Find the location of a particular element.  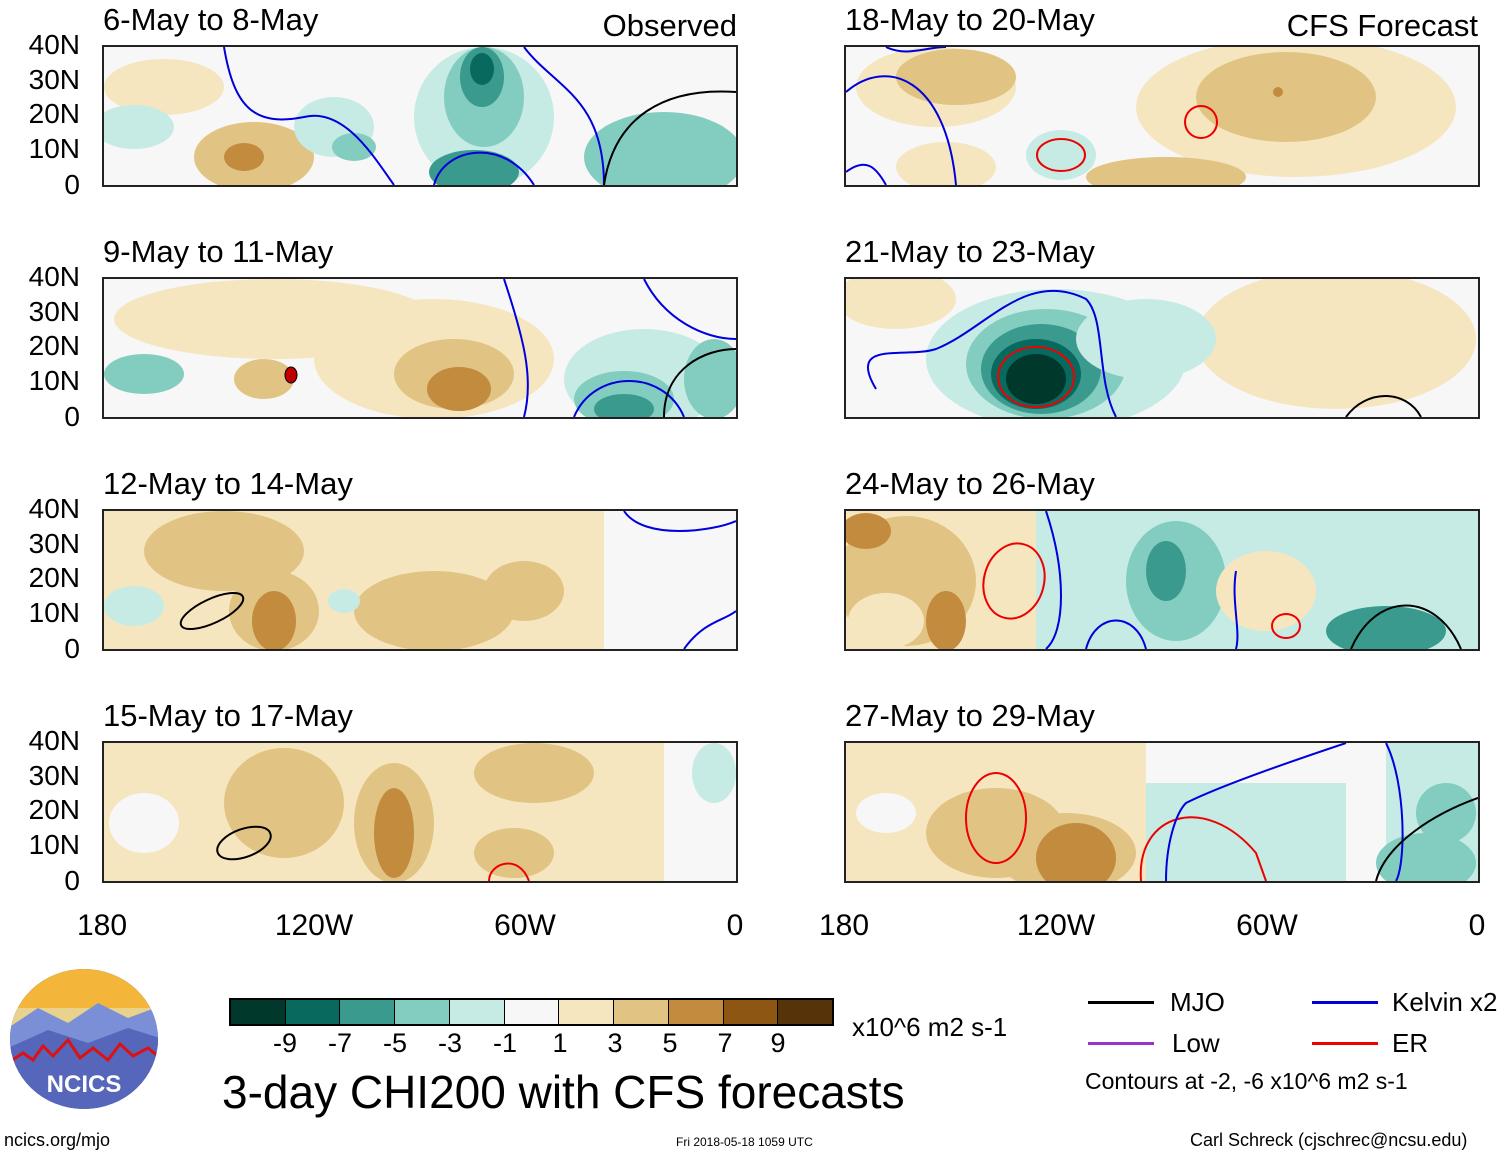

panel-4-title: 15-May to 17-May is located at coordinates (228, 715).